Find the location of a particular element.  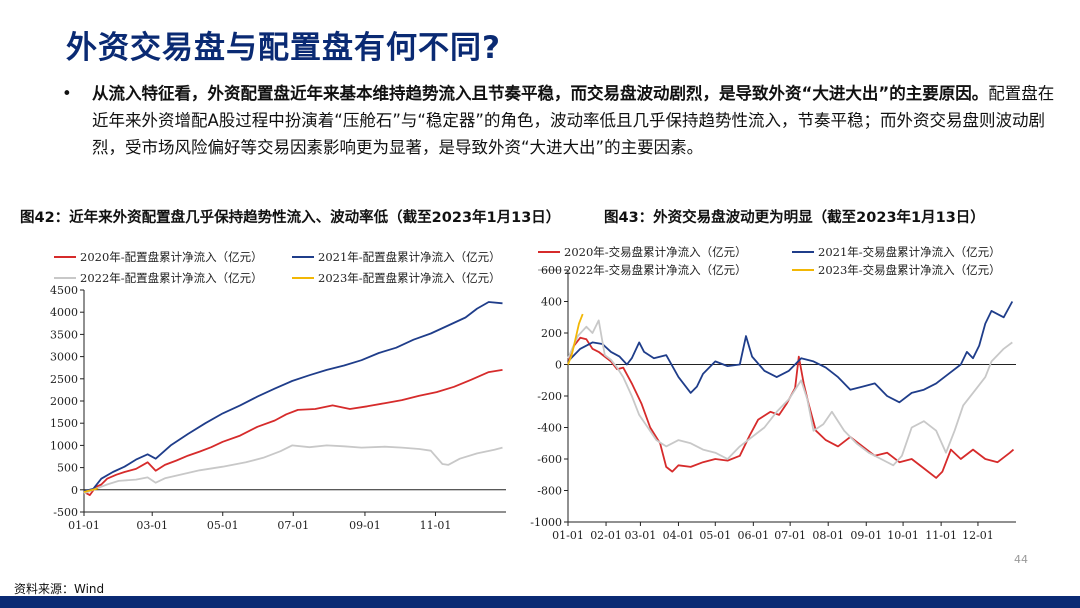

chart42-y-tick-label: 4500 is located at coordinates (64, 290).